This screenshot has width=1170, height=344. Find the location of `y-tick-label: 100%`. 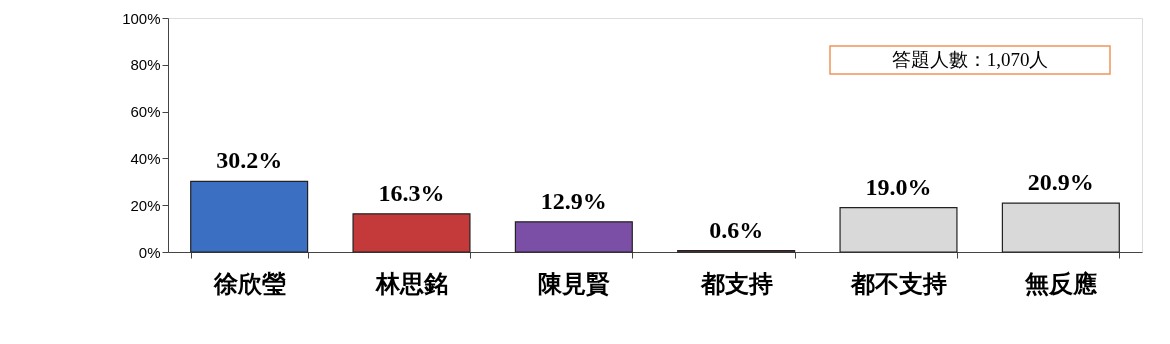

y-tick-label: 100% is located at coordinates (141, 18).